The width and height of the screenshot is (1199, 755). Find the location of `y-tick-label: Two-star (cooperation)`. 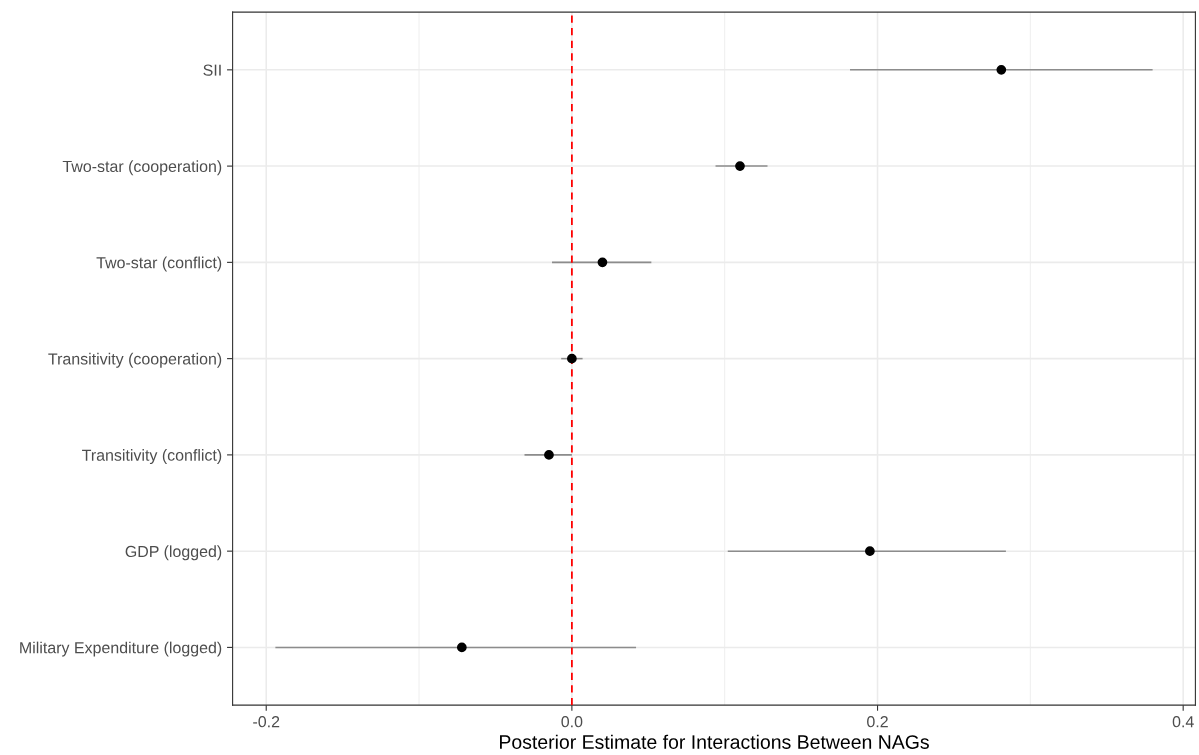

y-tick-label: Two-star (cooperation) is located at coordinates (142, 168).